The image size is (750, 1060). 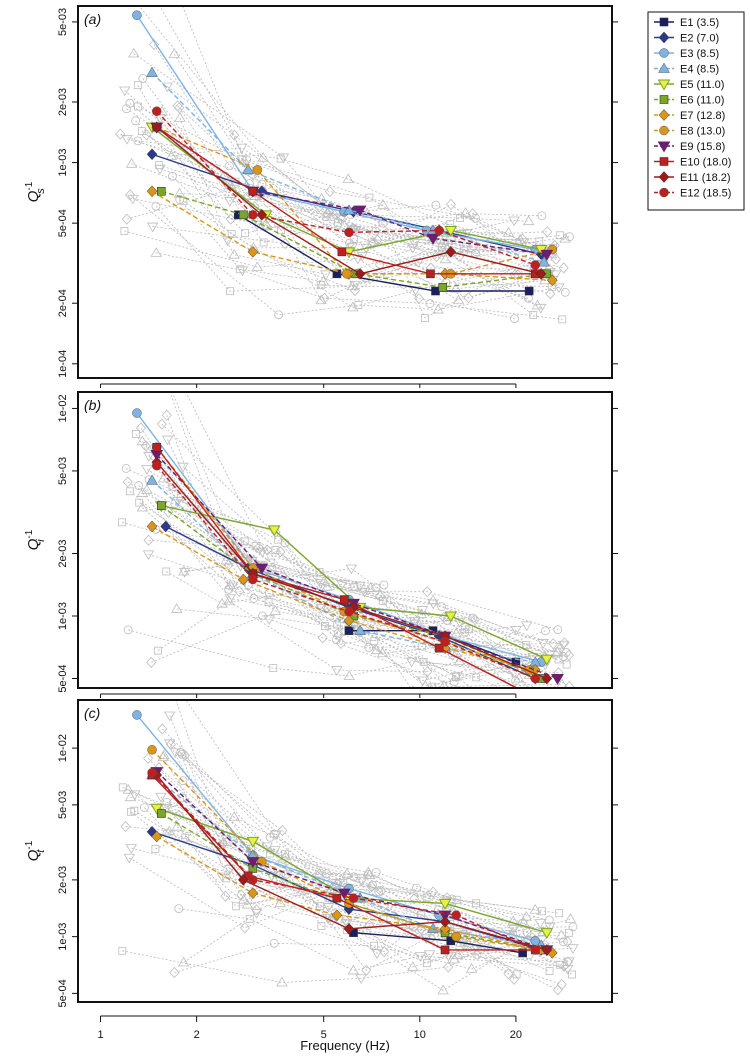 I want to click on x-tick-label: 5, so click(x=324, y=1035).